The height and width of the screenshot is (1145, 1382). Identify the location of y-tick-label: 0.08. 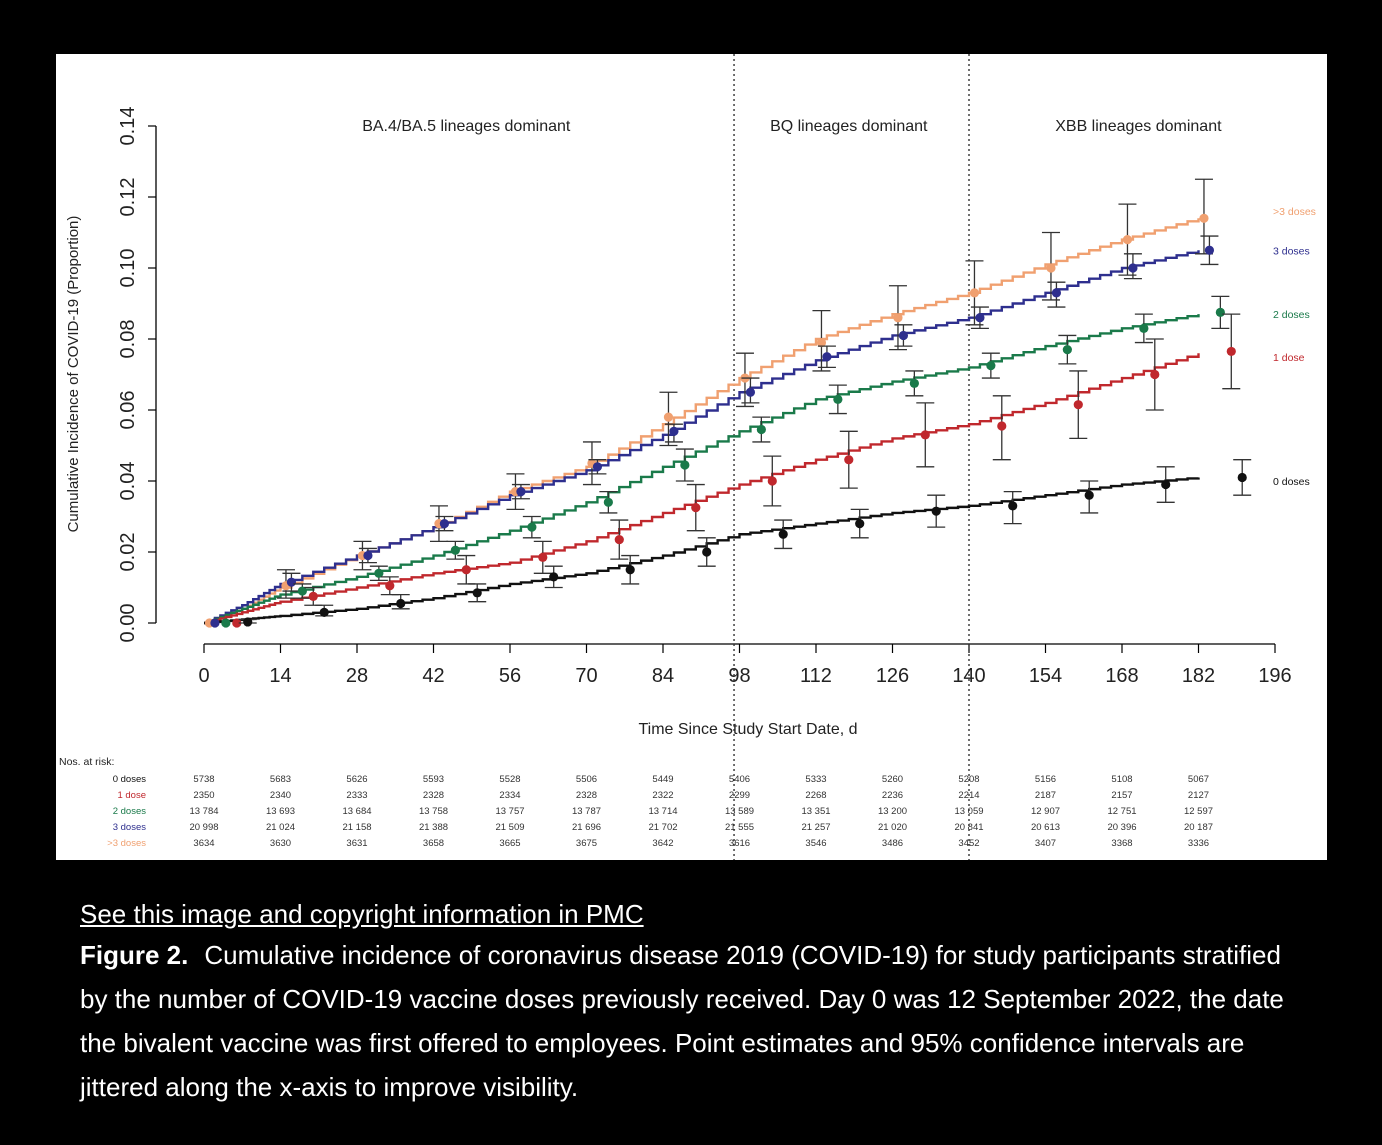
(128, 339).